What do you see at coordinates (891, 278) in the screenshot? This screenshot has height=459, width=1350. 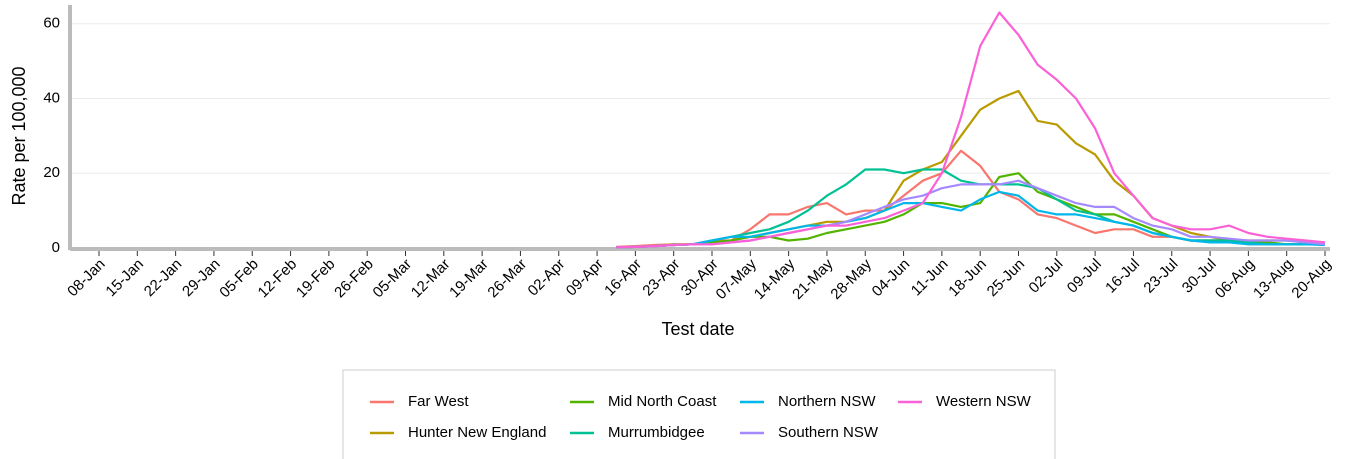 I see `x-tick-label: 04-Jun` at bounding box center [891, 278].